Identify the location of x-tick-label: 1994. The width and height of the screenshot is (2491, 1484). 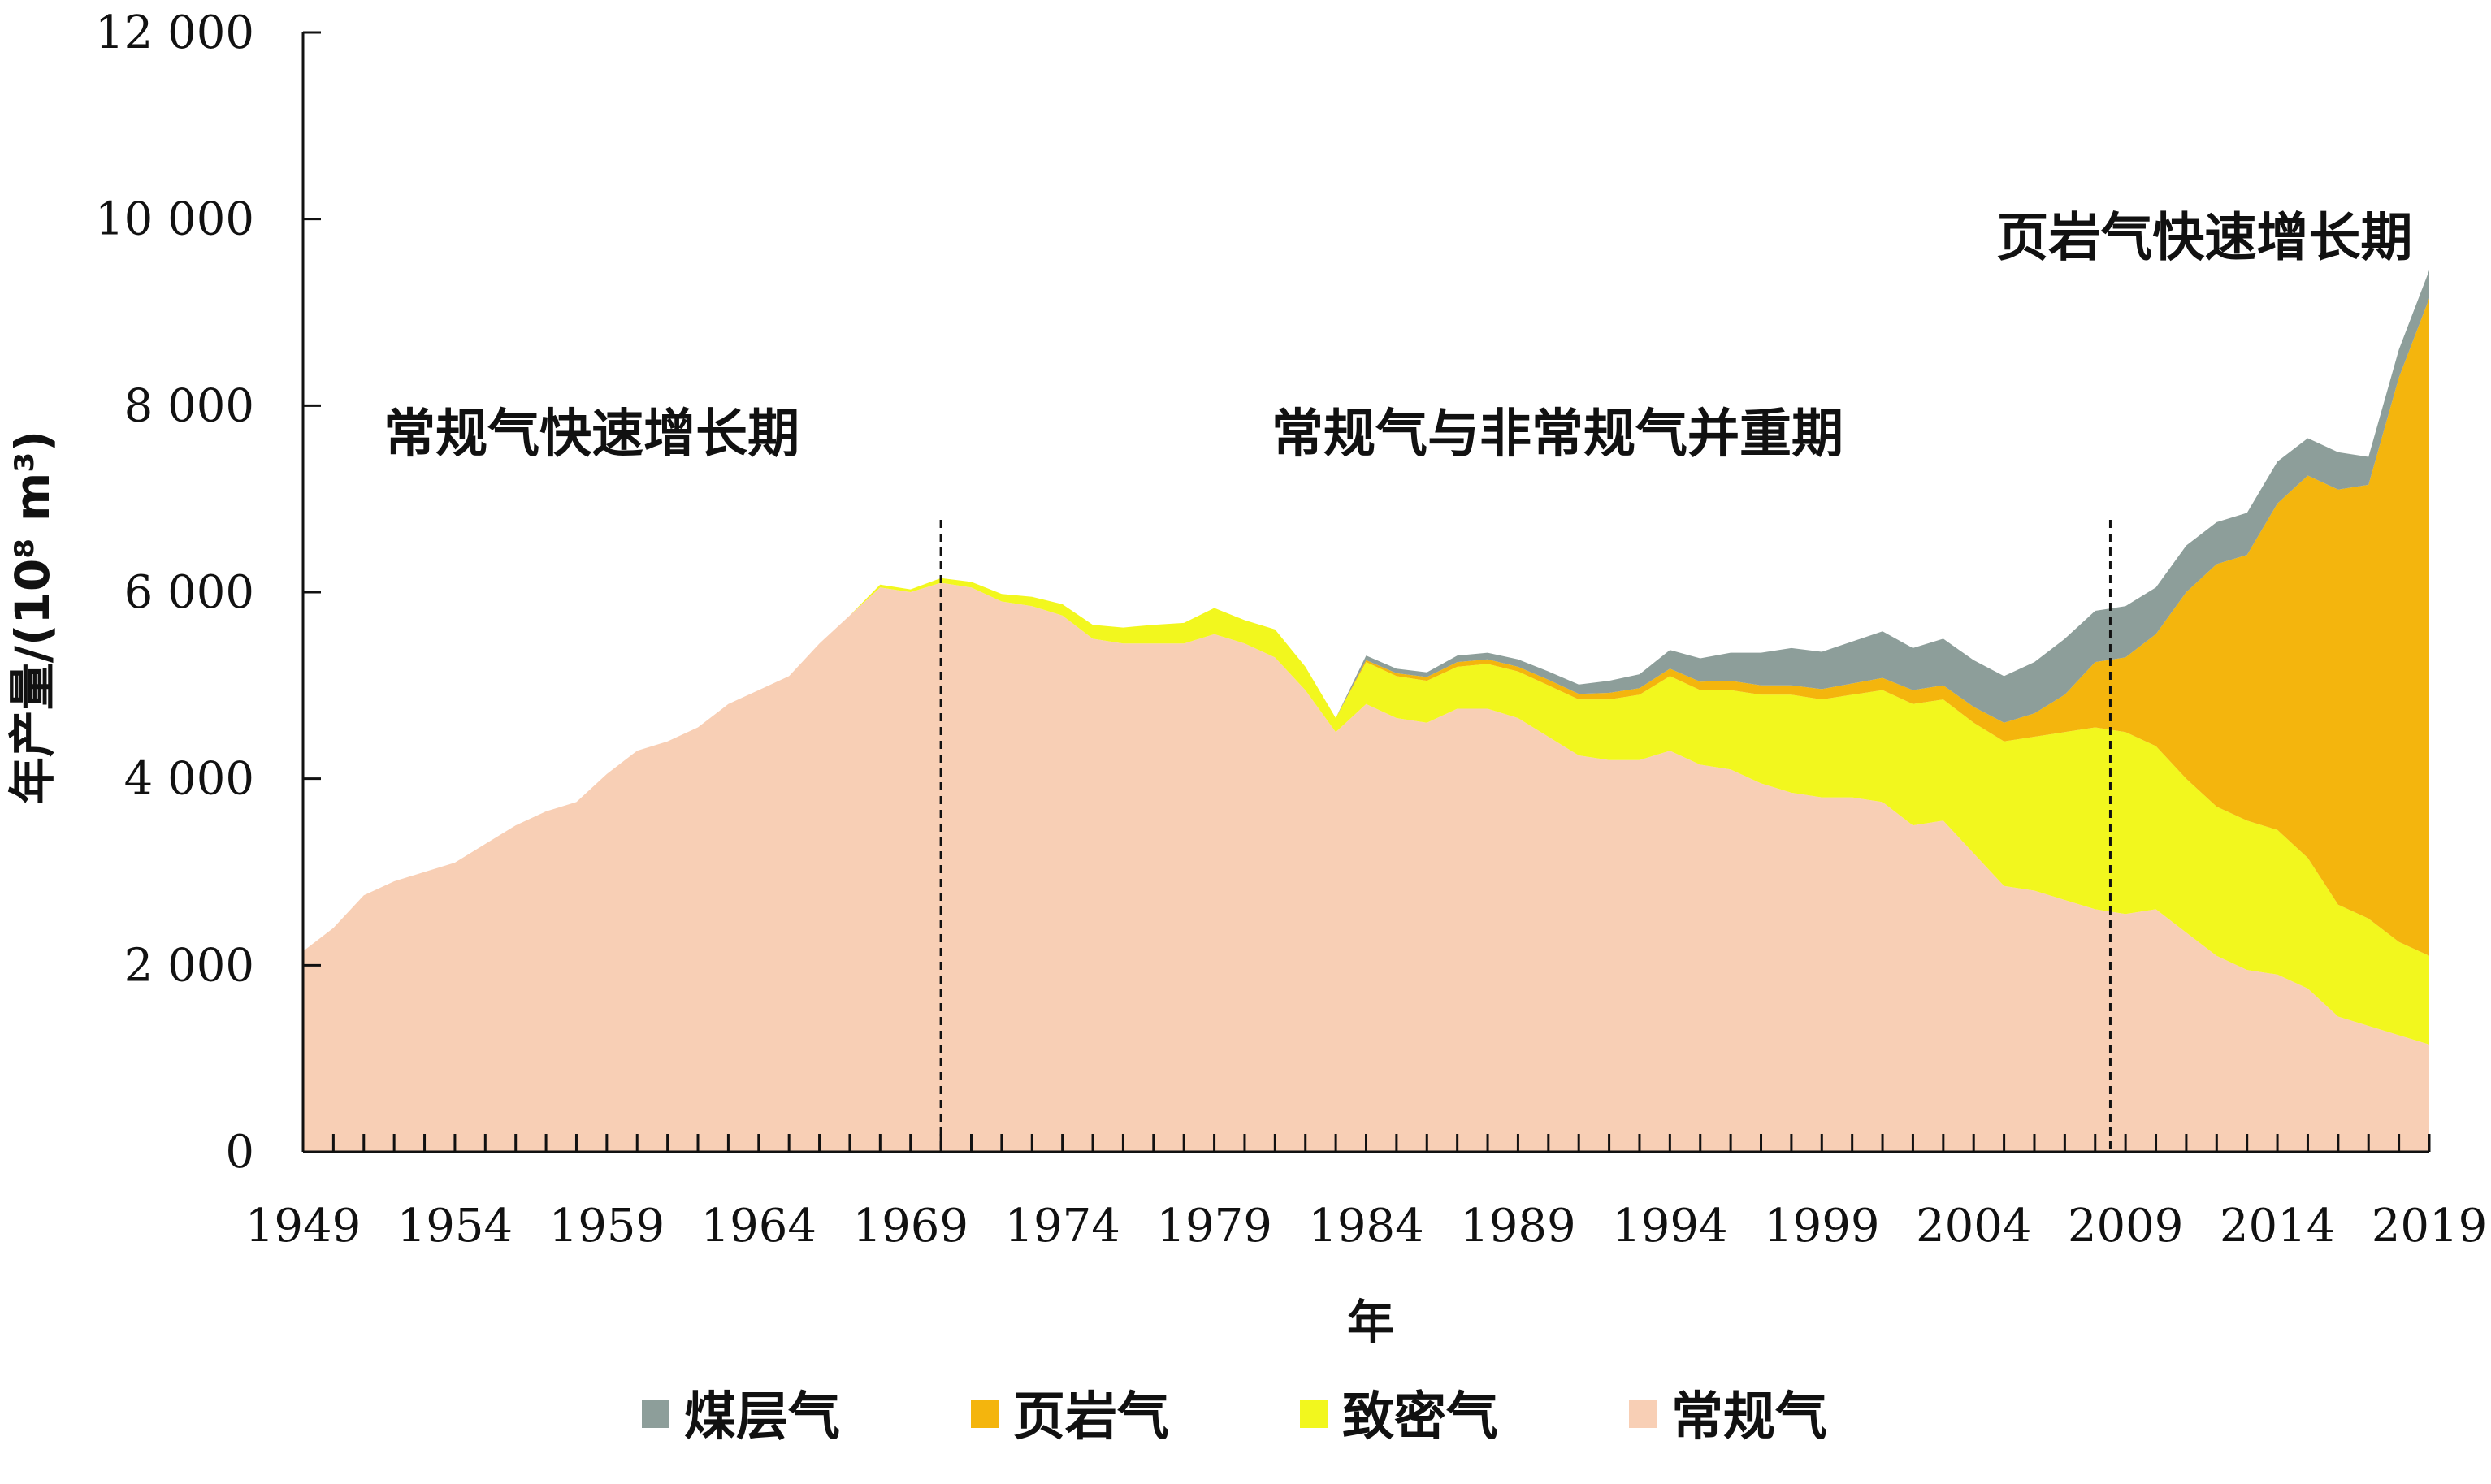
(1670, 1226).